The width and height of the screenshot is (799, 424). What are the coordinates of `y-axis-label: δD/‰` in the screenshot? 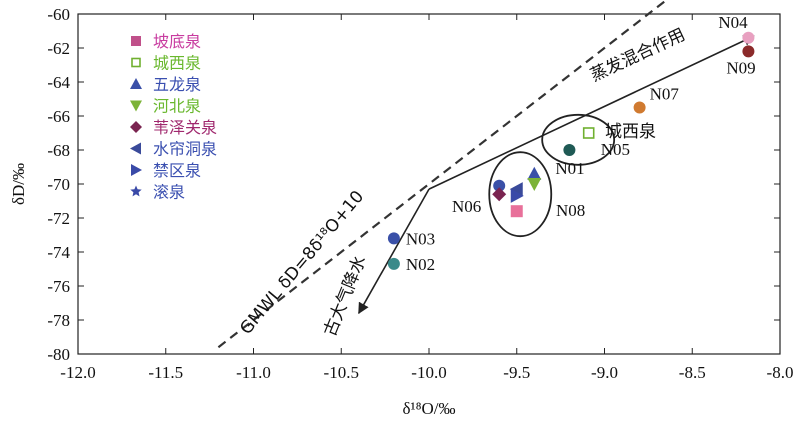 It's located at (18, 184).